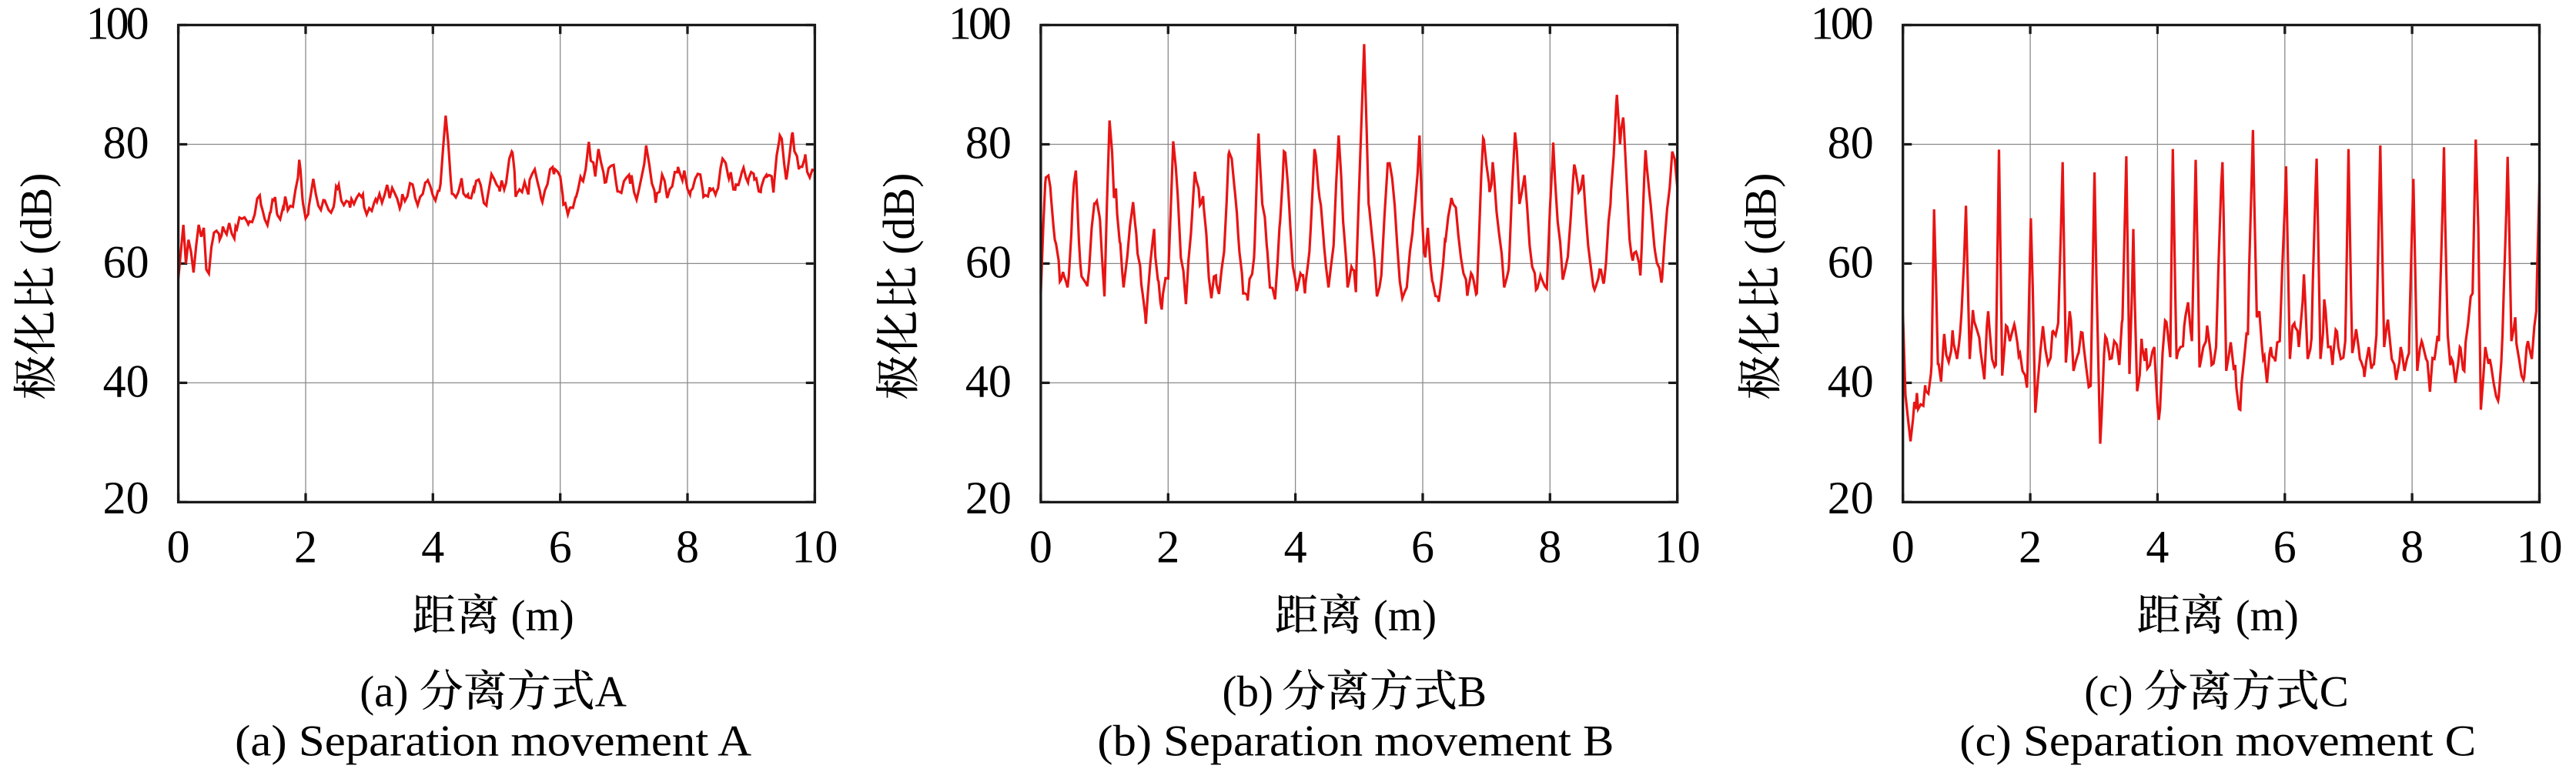  Describe the element at coordinates (493, 741) in the screenshot. I see `svg-text: (a) Separation movement A` at that location.